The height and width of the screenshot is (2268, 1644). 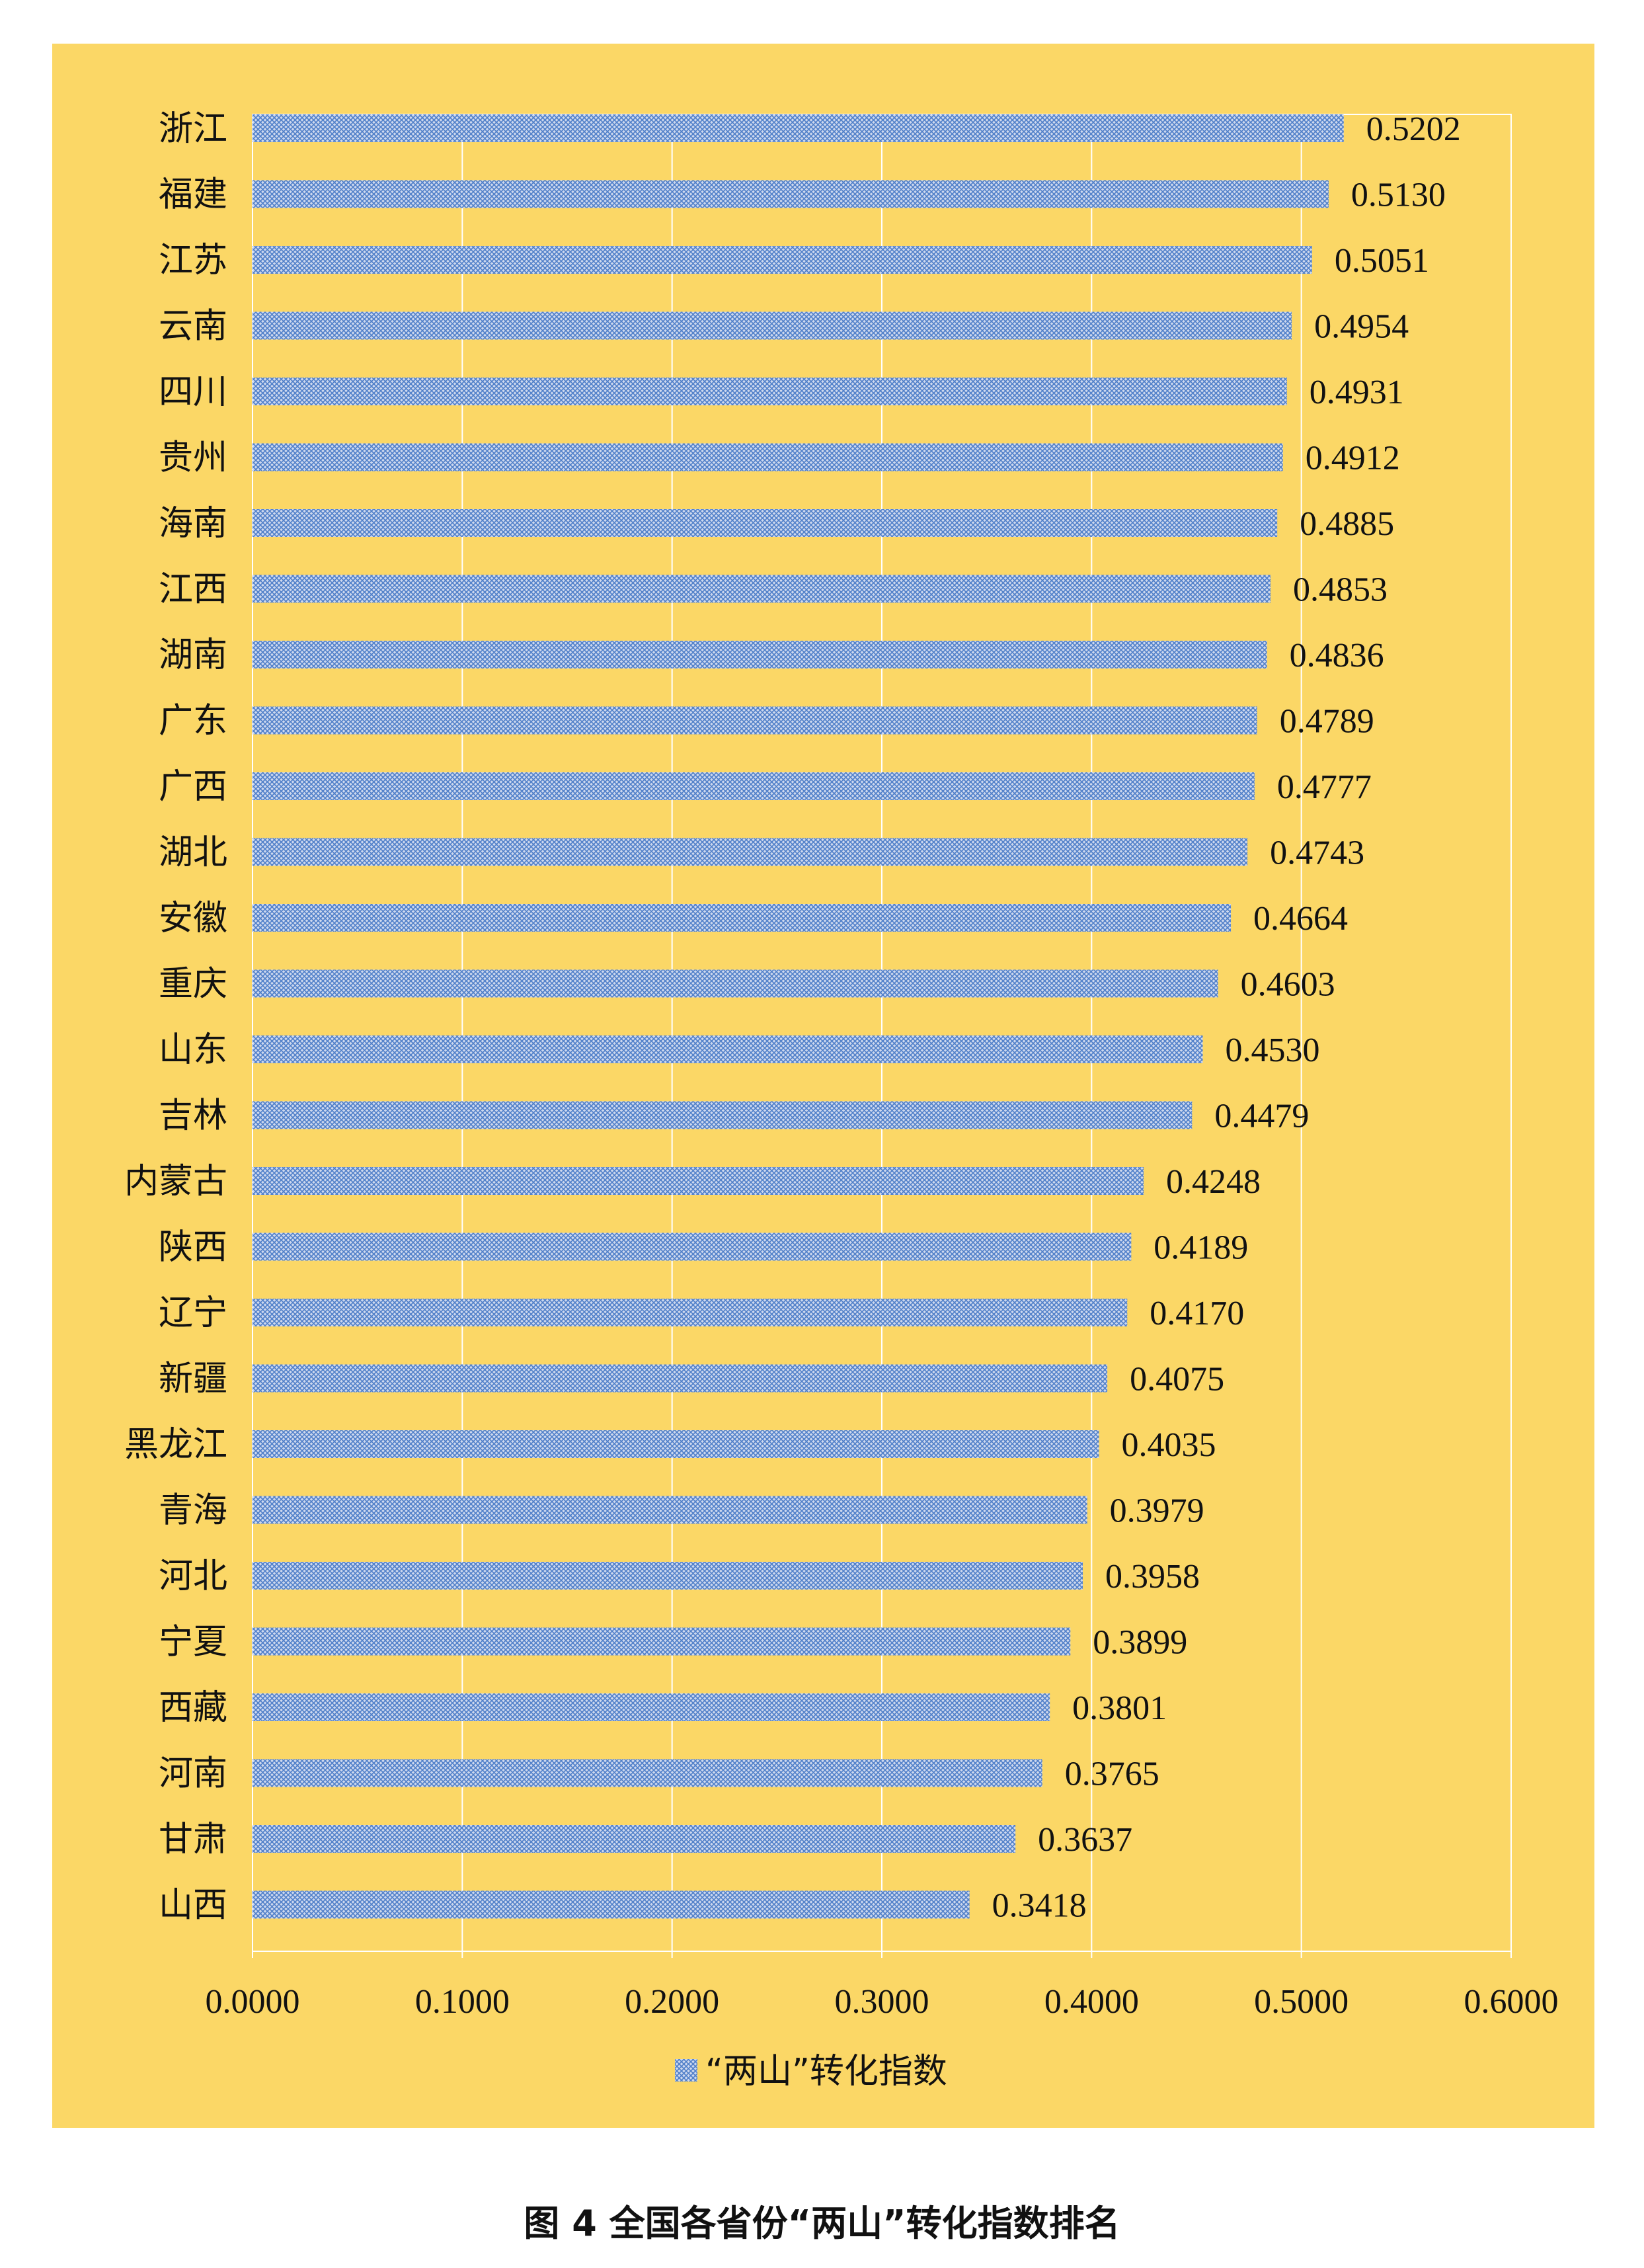 What do you see at coordinates (686, 2071) in the screenshot?
I see `legend-swatch` at bounding box center [686, 2071].